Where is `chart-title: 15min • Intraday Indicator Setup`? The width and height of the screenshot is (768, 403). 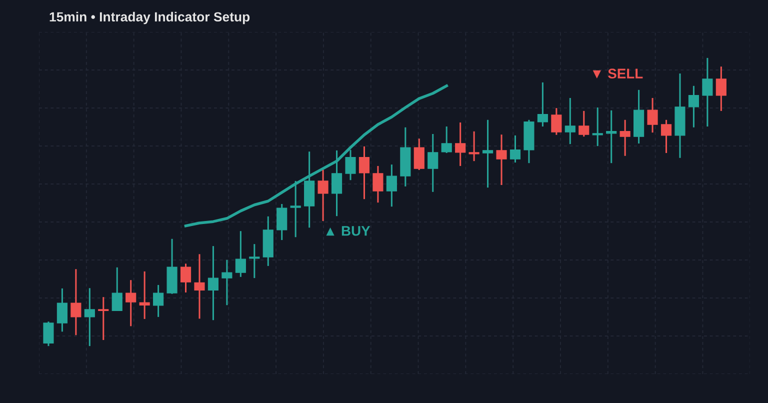
chart-title: 15min • Intraday Indicator Setup is located at coordinates (150, 18).